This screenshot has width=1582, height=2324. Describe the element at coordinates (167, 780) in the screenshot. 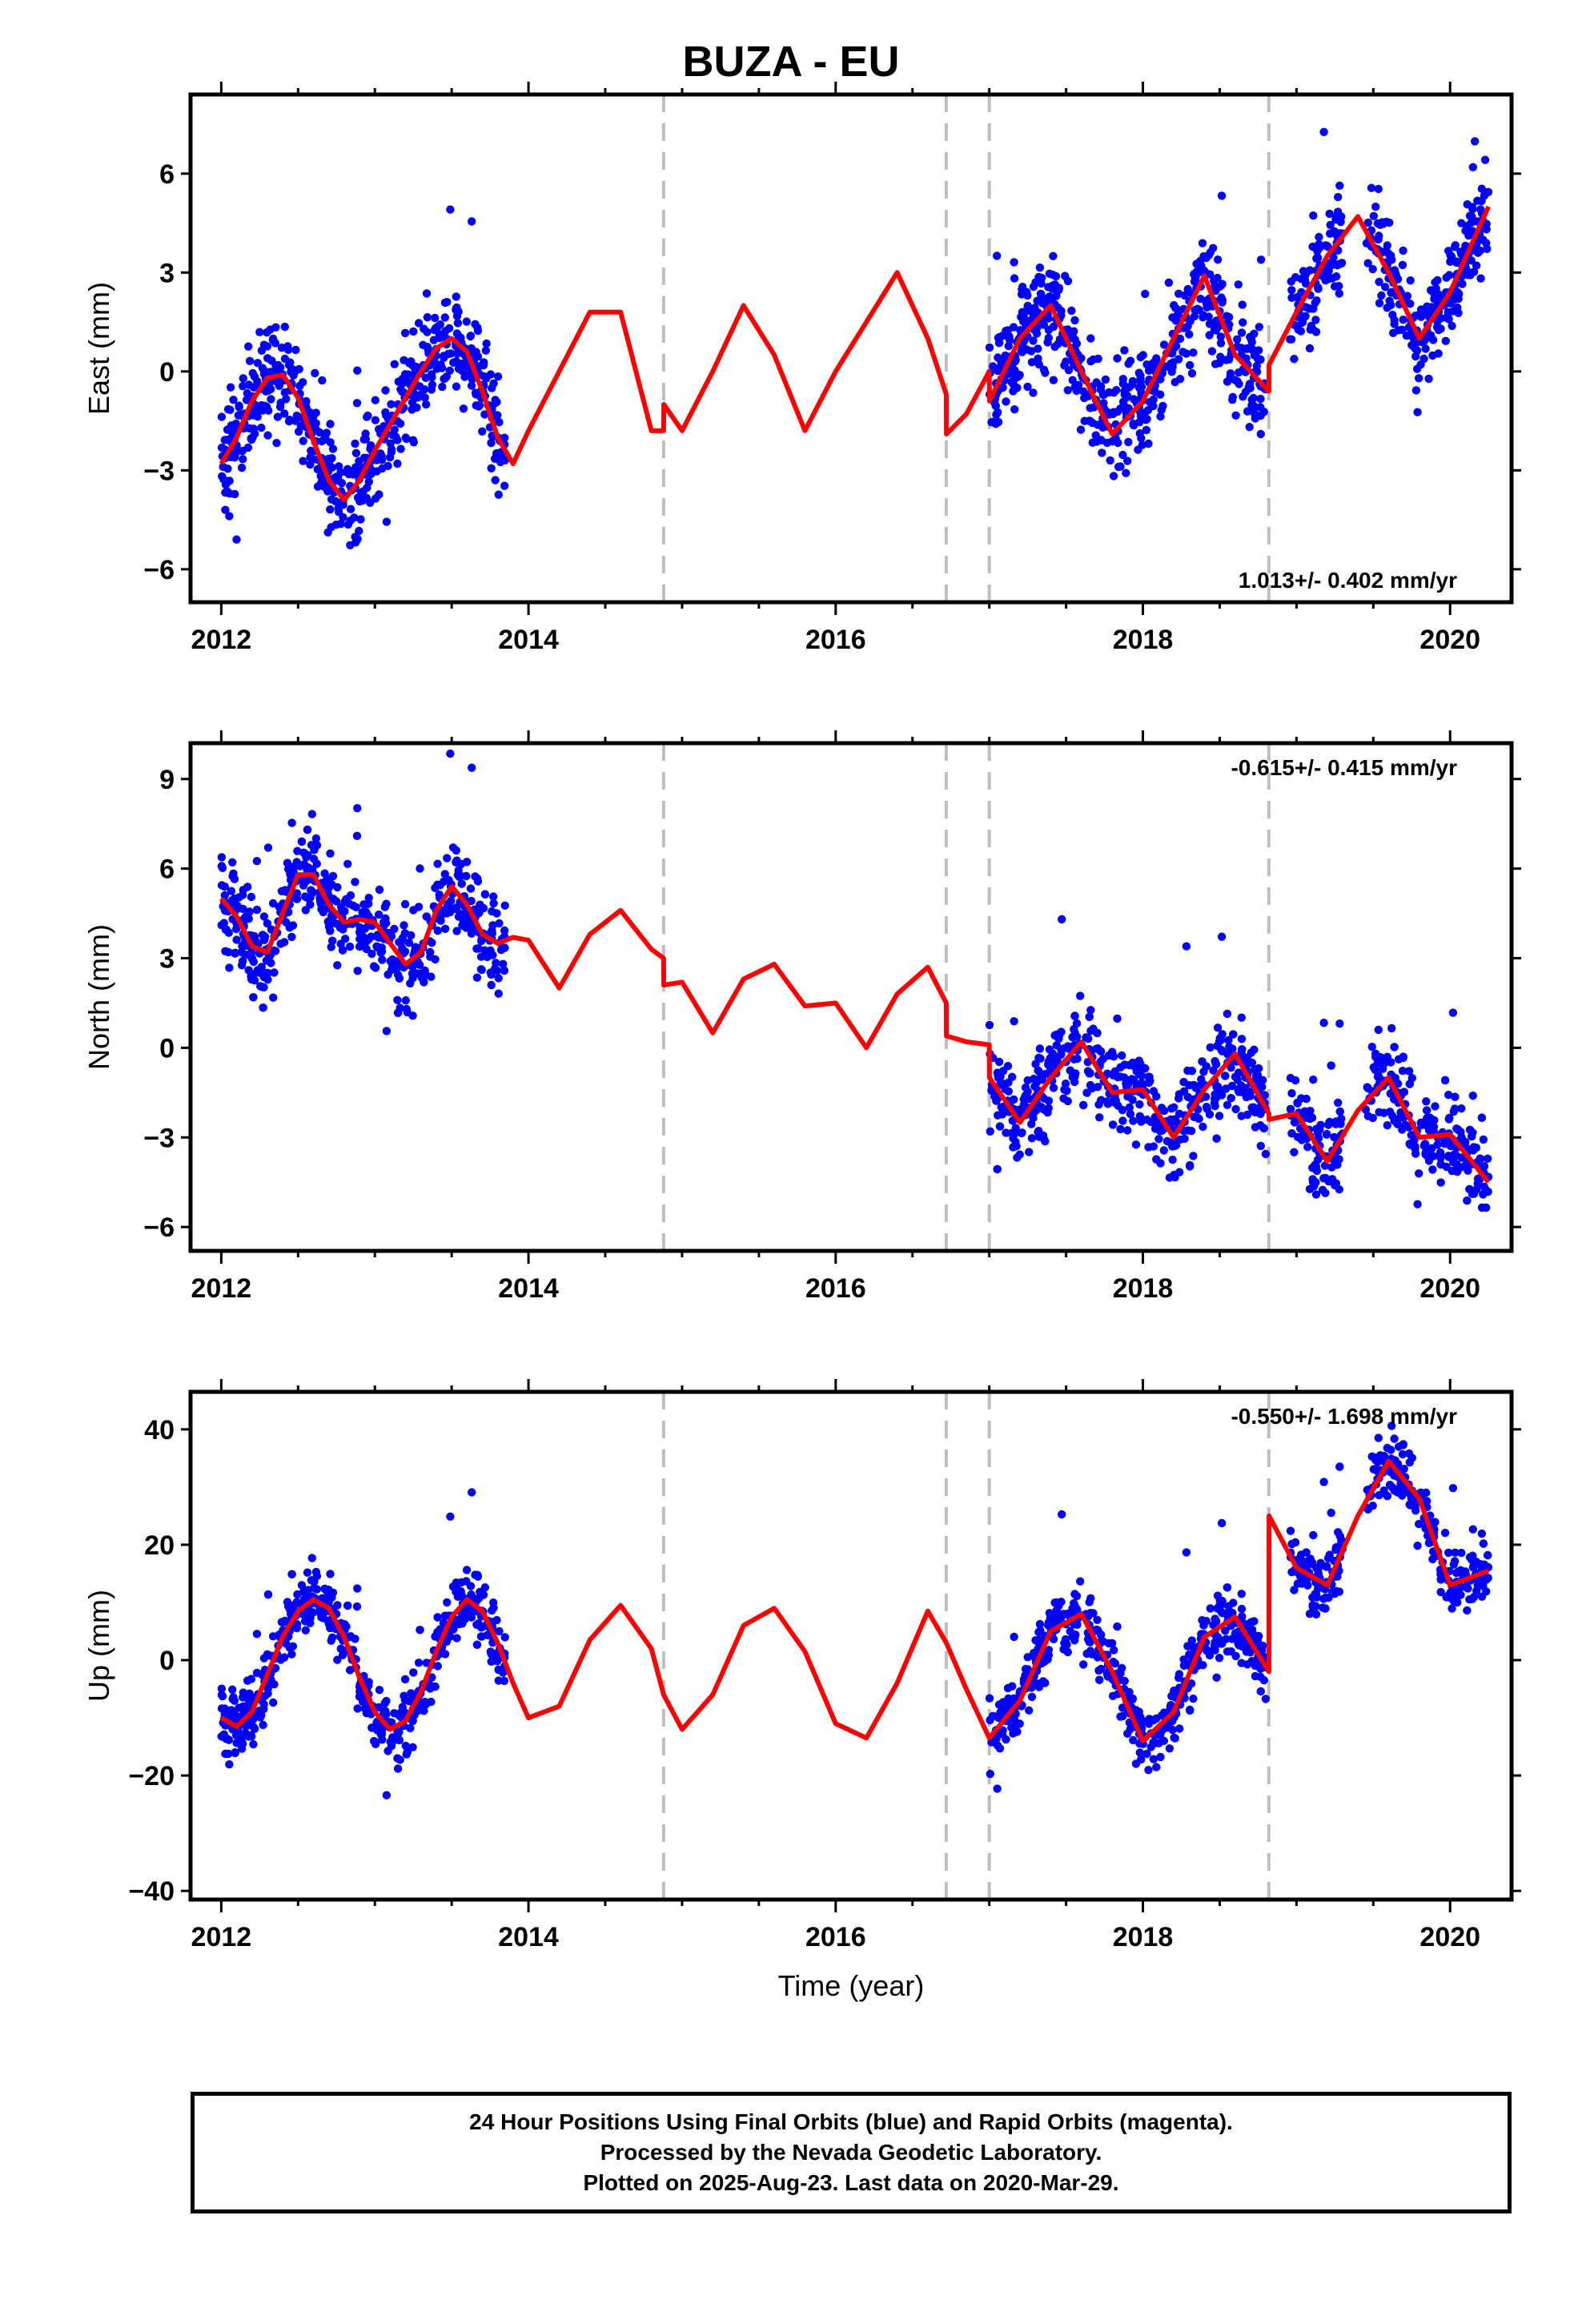

I see `y-tick-label: 9` at that location.